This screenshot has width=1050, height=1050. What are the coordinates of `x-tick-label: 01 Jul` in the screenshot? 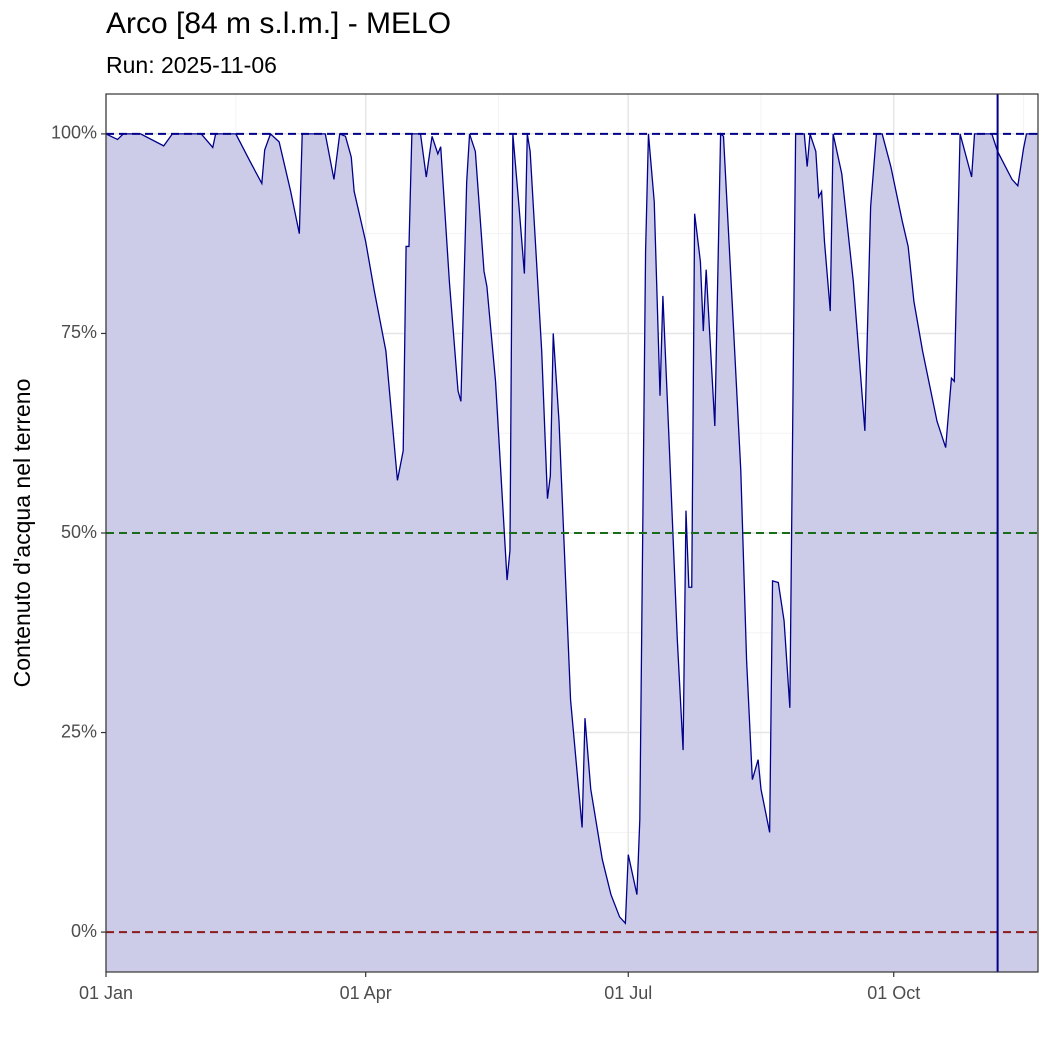 It's located at (628, 993).